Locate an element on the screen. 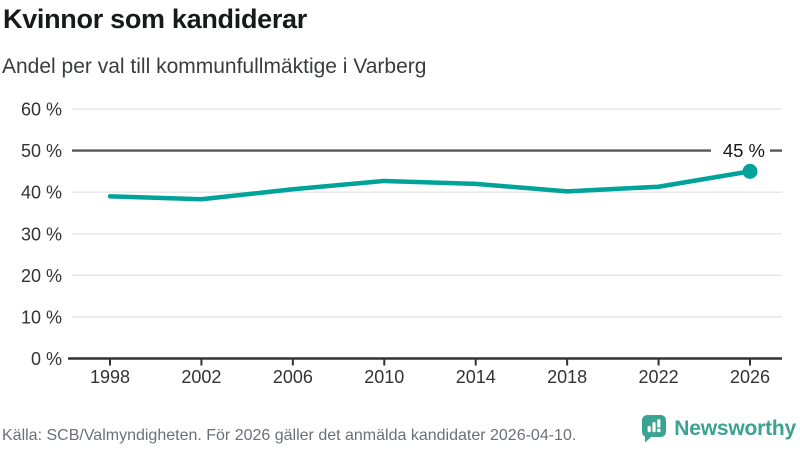 The image size is (800, 450). chart-title: Kvinnor som kandiderar is located at coordinates (155, 19).